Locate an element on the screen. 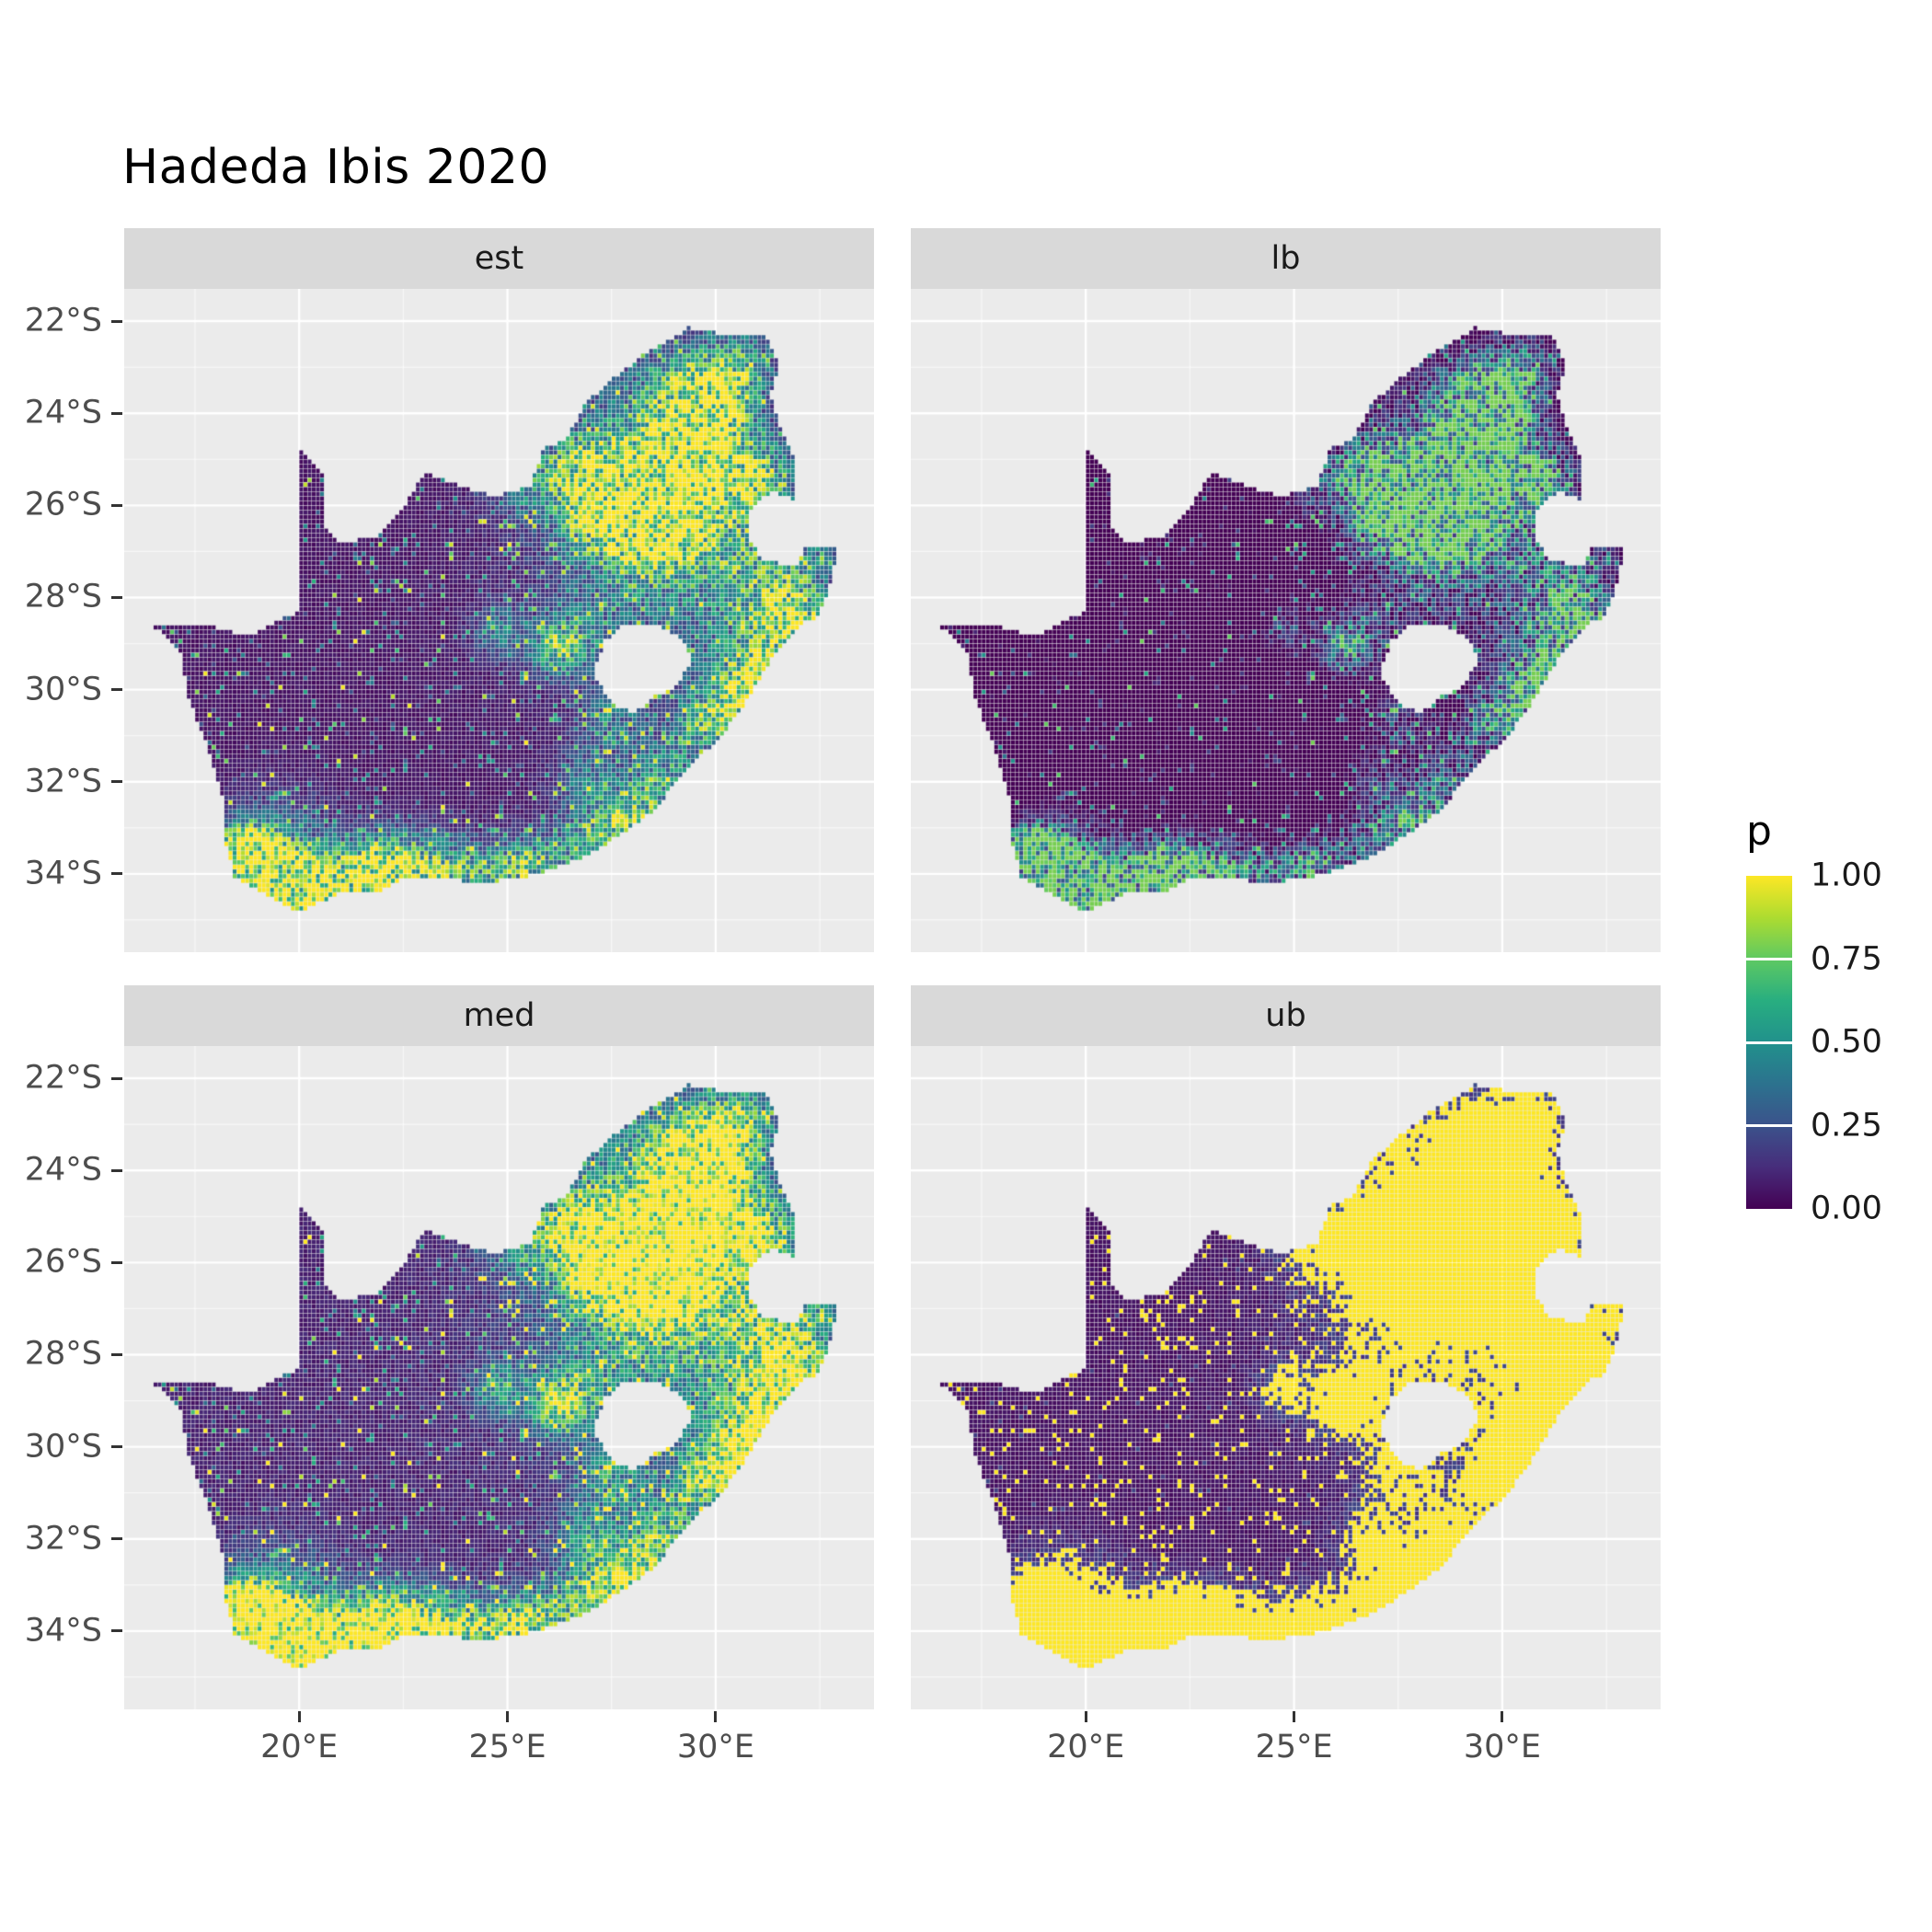 Image resolution: width=1932 pixels, height=1932 pixels. map-canvas-med is located at coordinates (499, 1377).